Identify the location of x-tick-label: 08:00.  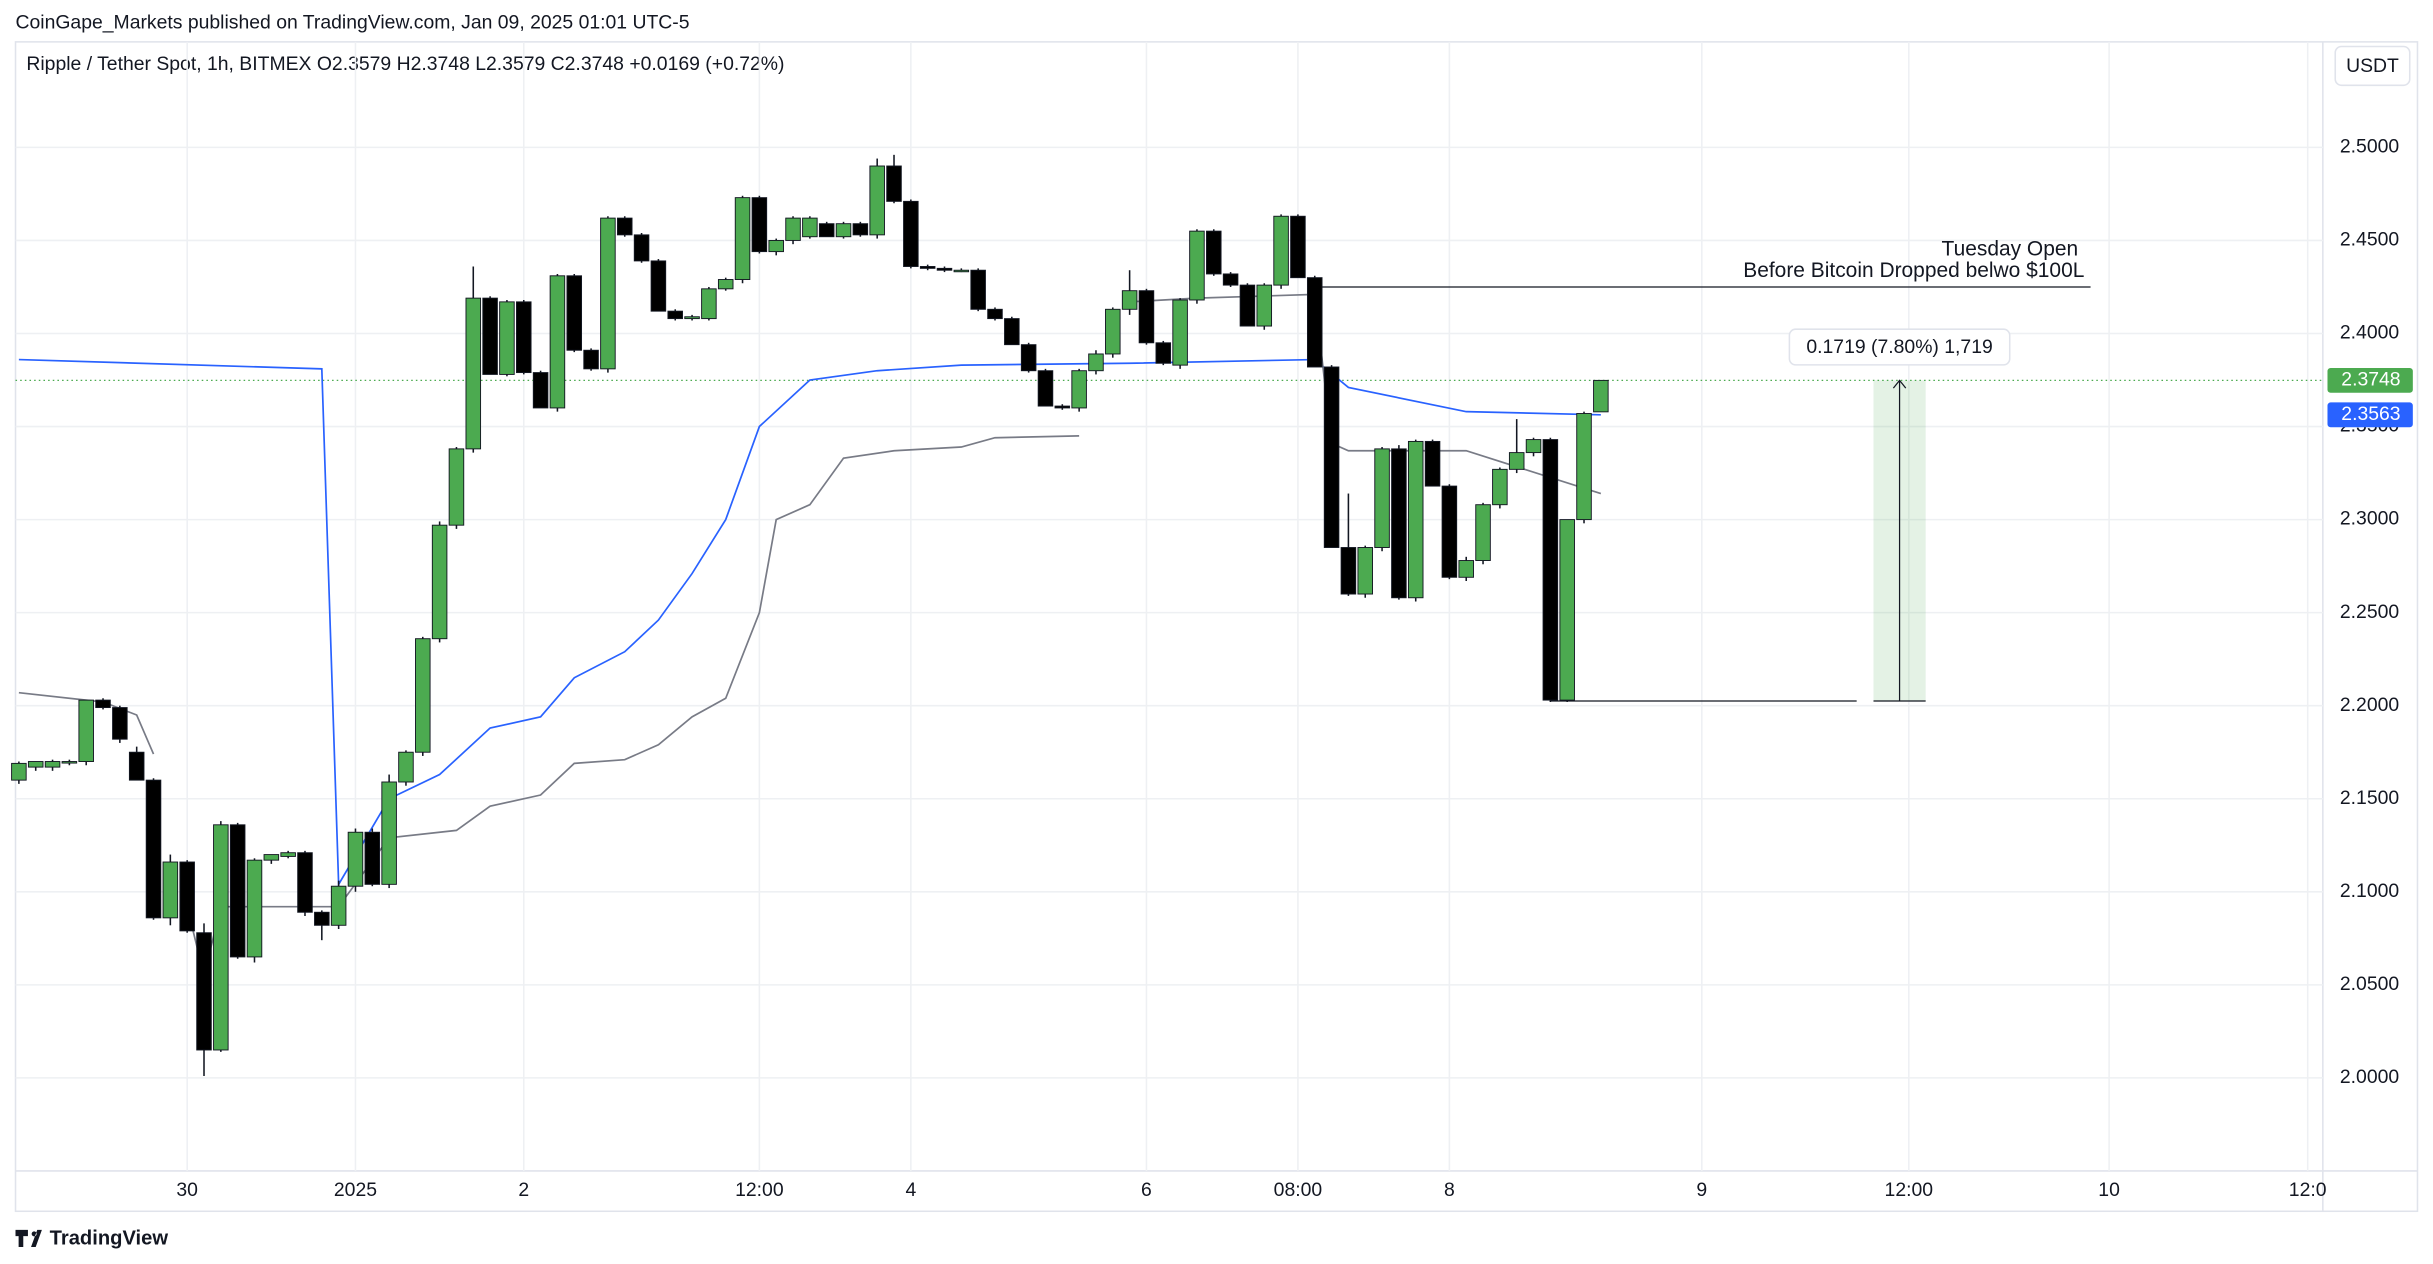
(1298, 1190).